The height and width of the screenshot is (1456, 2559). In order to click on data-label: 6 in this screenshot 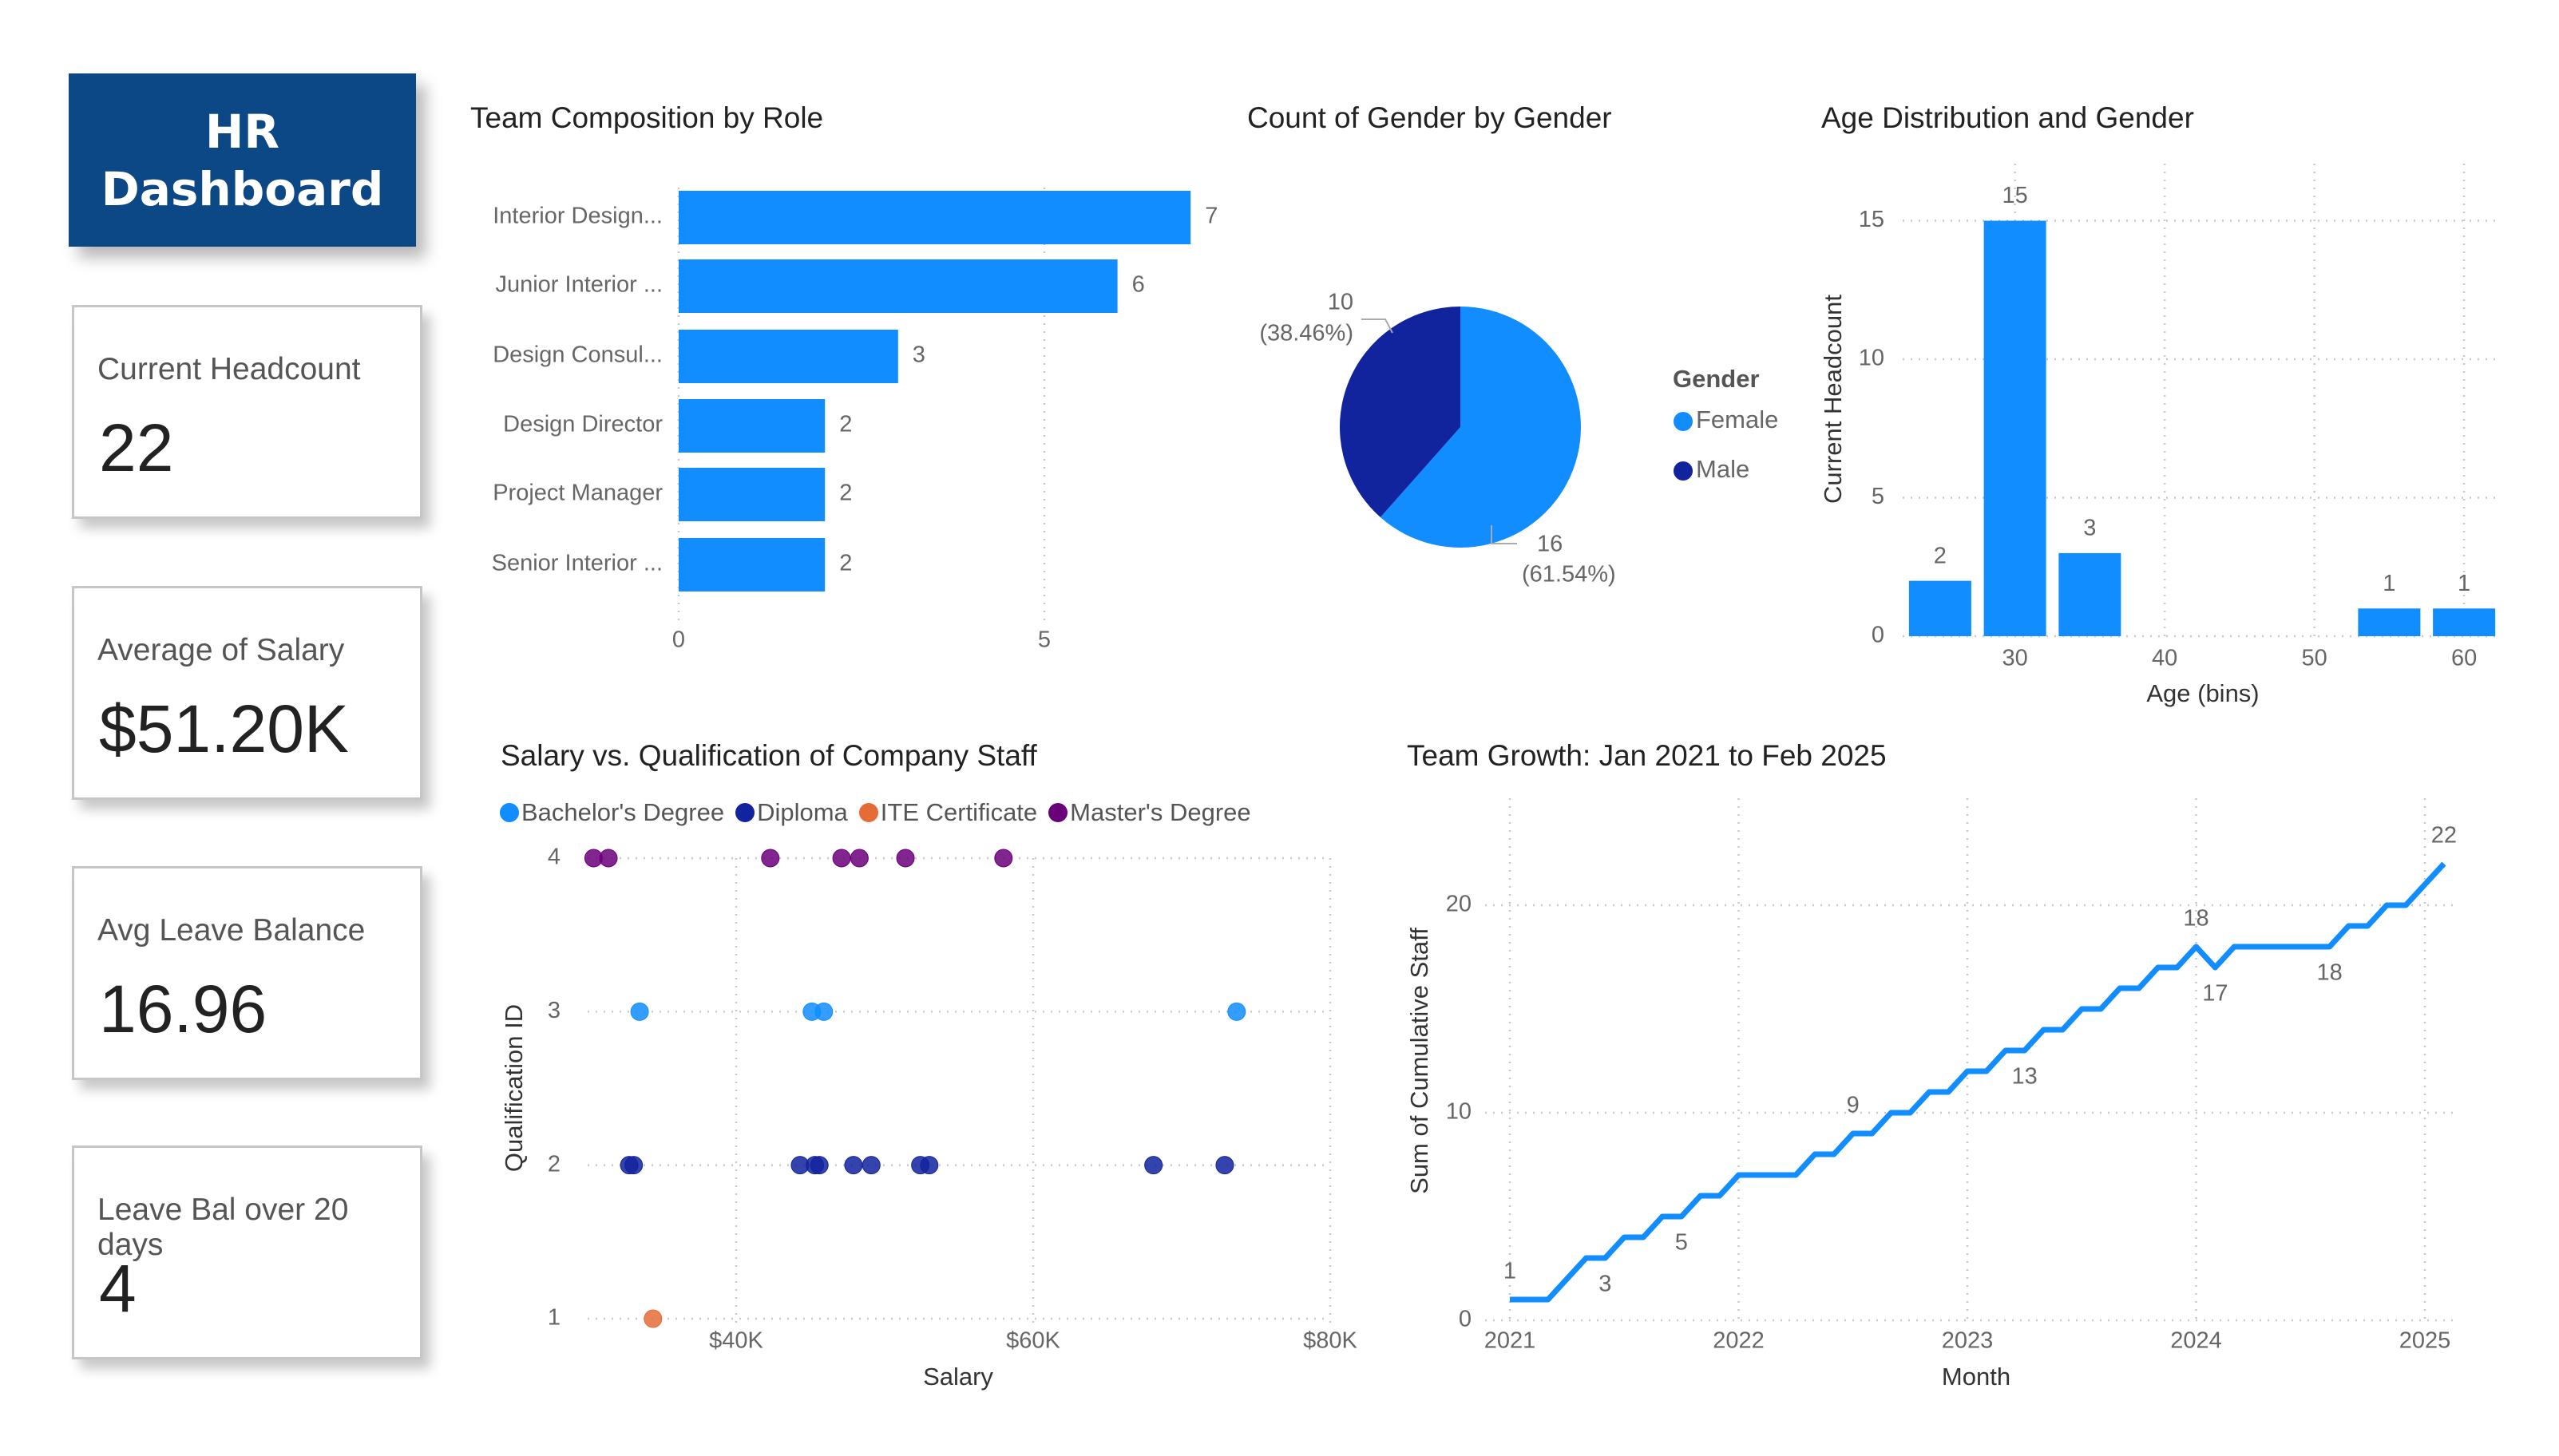, I will do `click(1138, 285)`.